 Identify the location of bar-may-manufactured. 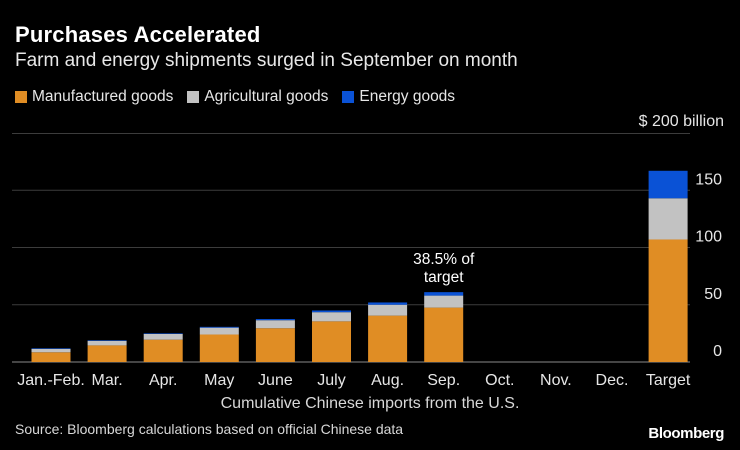
(219, 348).